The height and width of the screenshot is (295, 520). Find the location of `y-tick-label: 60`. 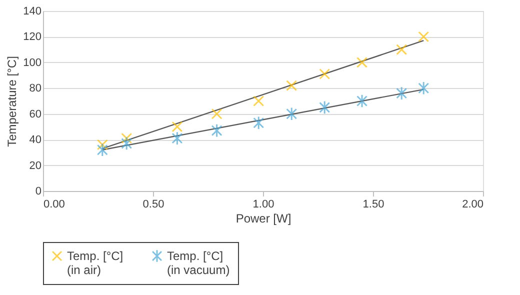

y-tick-label: 60 is located at coordinates (35, 114).